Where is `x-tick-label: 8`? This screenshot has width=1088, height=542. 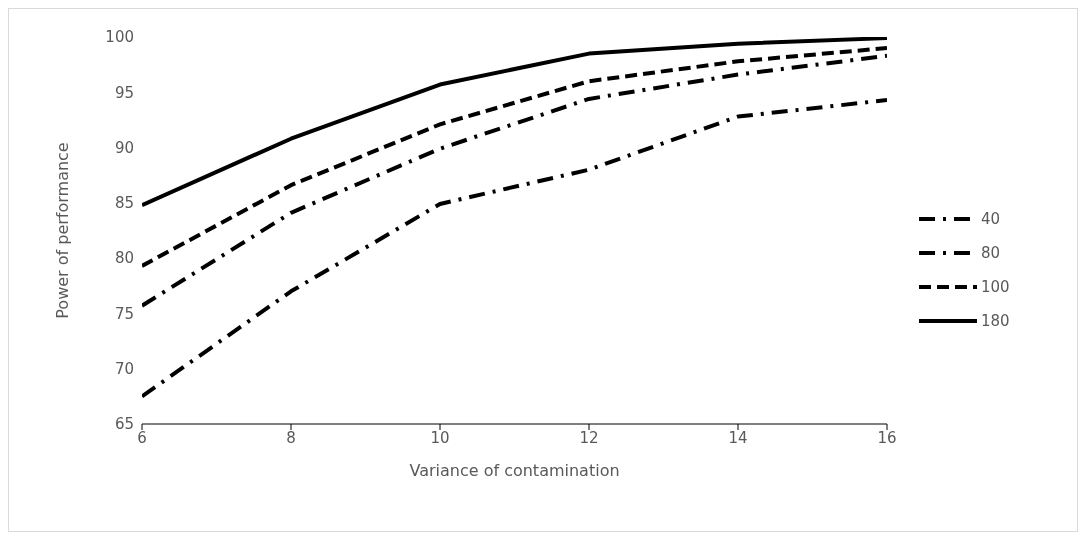 x-tick-label: 8 is located at coordinates (291, 437).